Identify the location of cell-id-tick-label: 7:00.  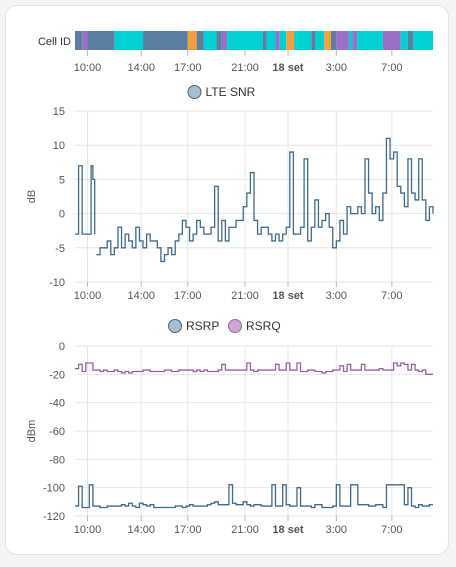
(391, 68).